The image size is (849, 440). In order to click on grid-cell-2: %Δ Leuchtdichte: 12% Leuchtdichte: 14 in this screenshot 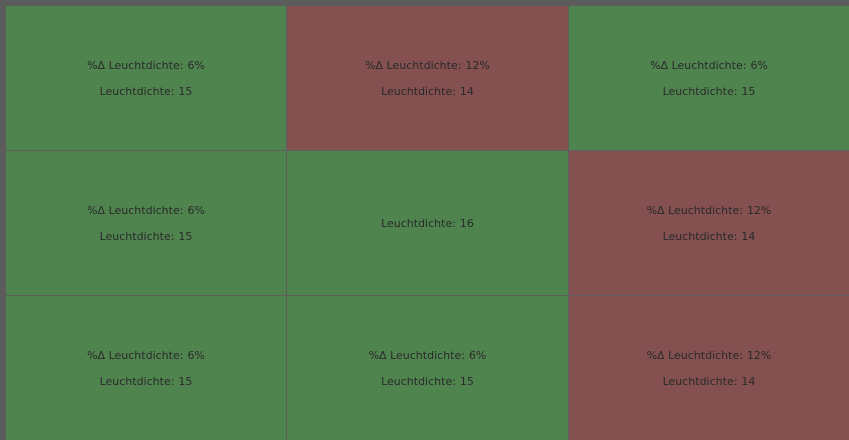, I will do `click(427, 78)`.